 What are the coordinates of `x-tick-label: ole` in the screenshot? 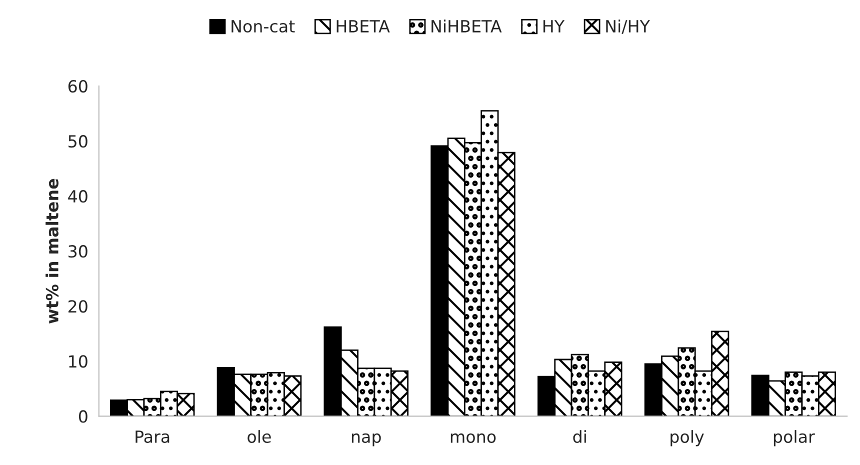 It's located at (259, 436).